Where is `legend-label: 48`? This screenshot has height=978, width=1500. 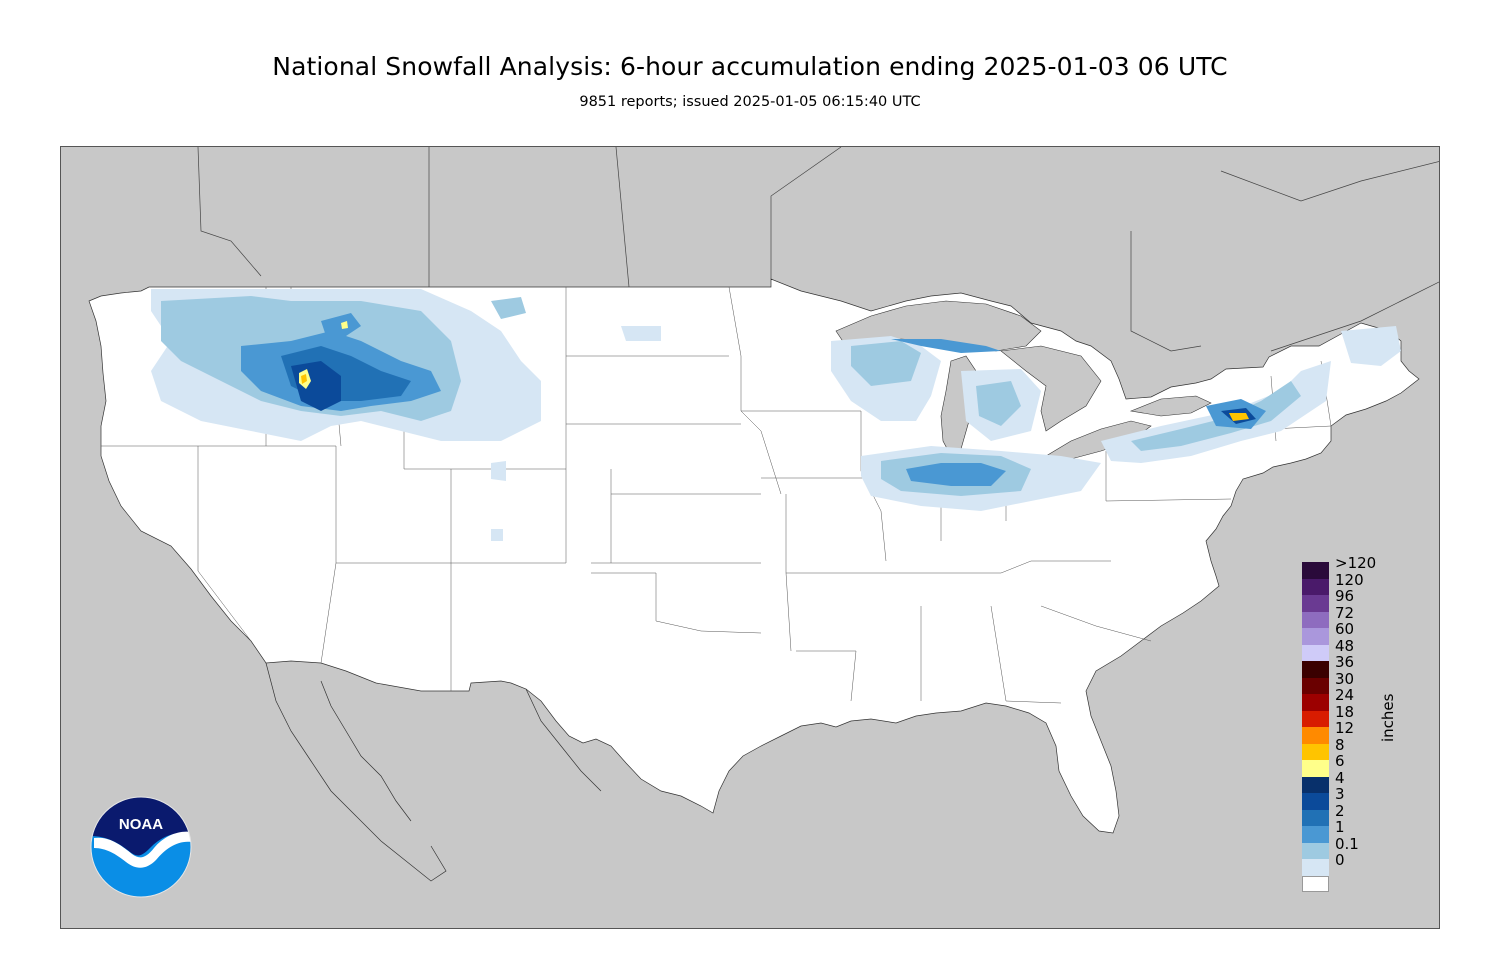
legend-label: 48 is located at coordinates (1345, 645).